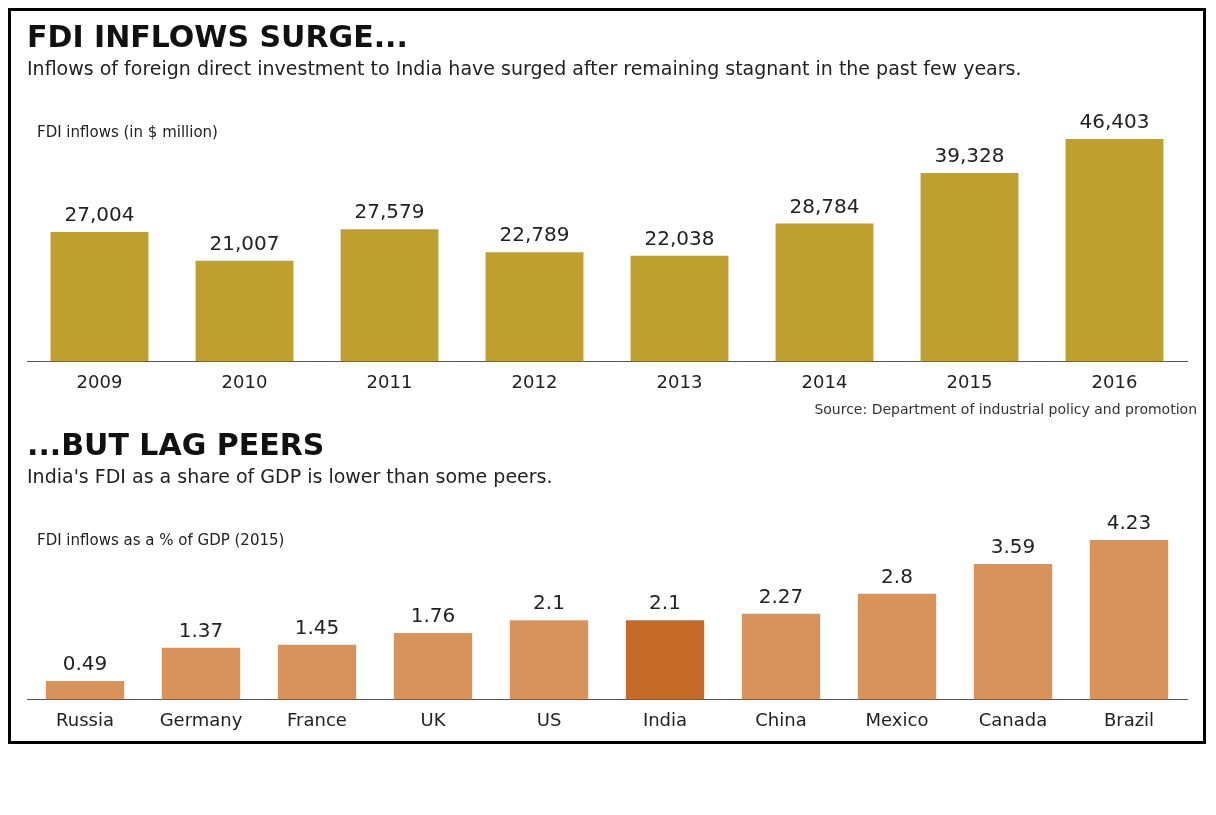 The image size is (1216, 815). Describe the element at coordinates (201, 719) in the screenshot. I see `x-tick-label: Germany` at that location.